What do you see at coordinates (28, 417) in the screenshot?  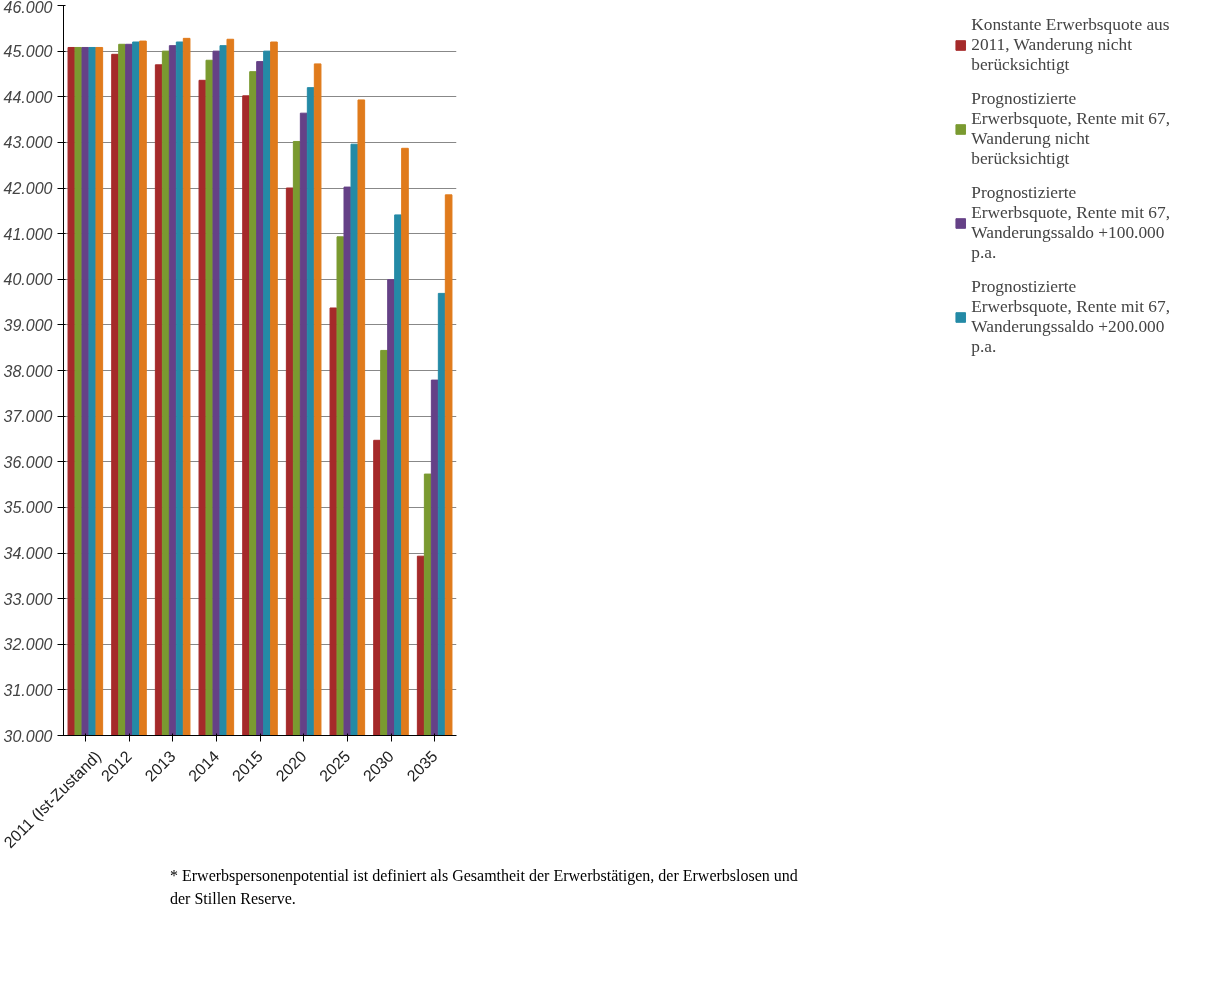 I see `y-tick-label: 37.000` at bounding box center [28, 417].